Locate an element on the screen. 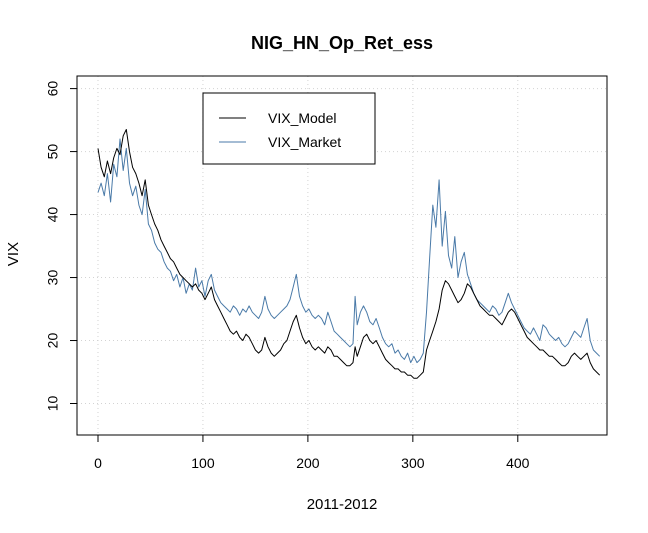 The width and height of the screenshot is (648, 533). y-tick-label: 50 is located at coordinates (53, 152).